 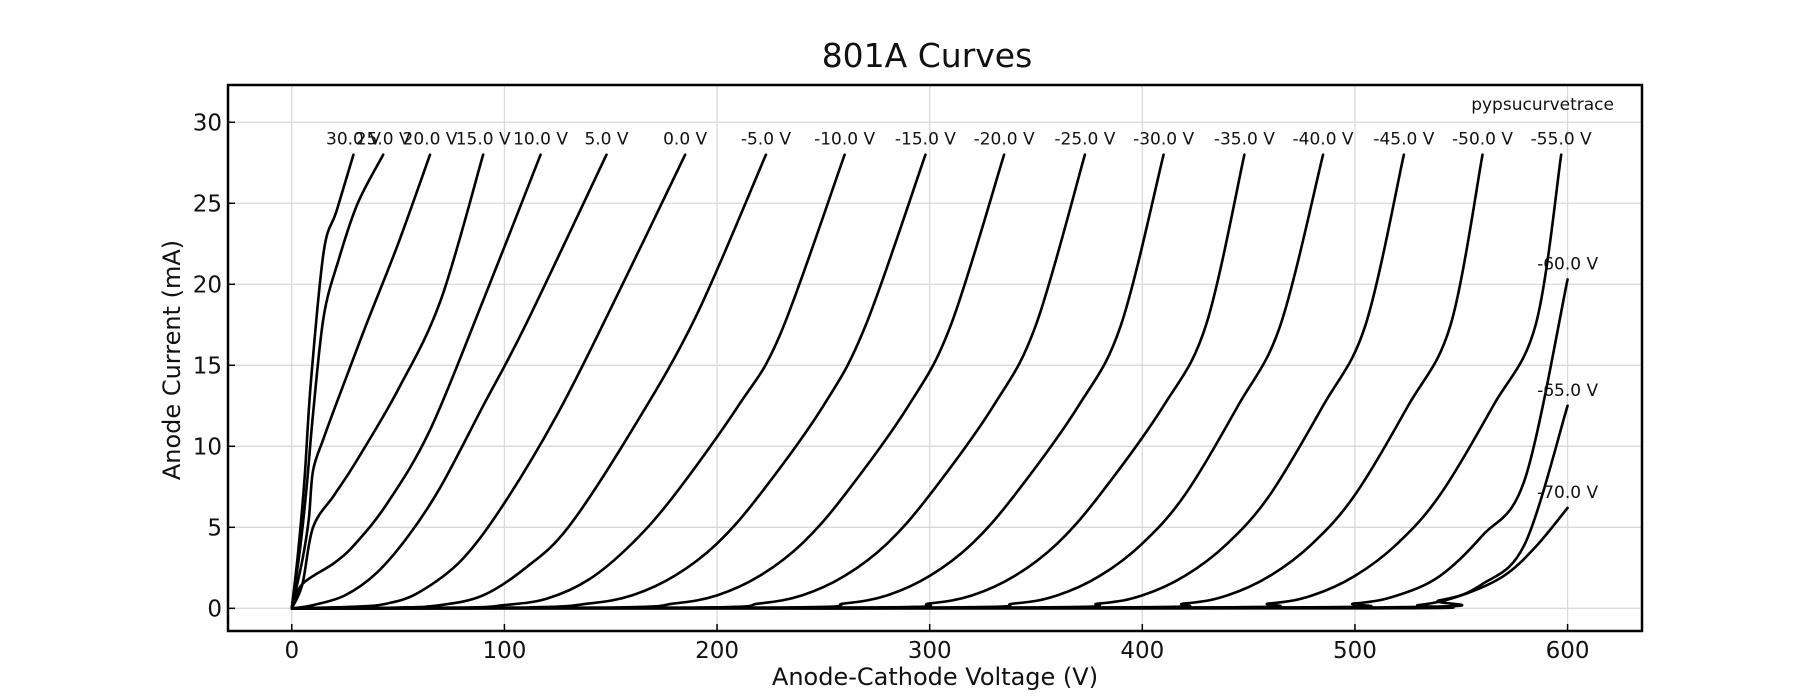 I want to click on y-tick-label-0: 0, so click(x=214, y=609).